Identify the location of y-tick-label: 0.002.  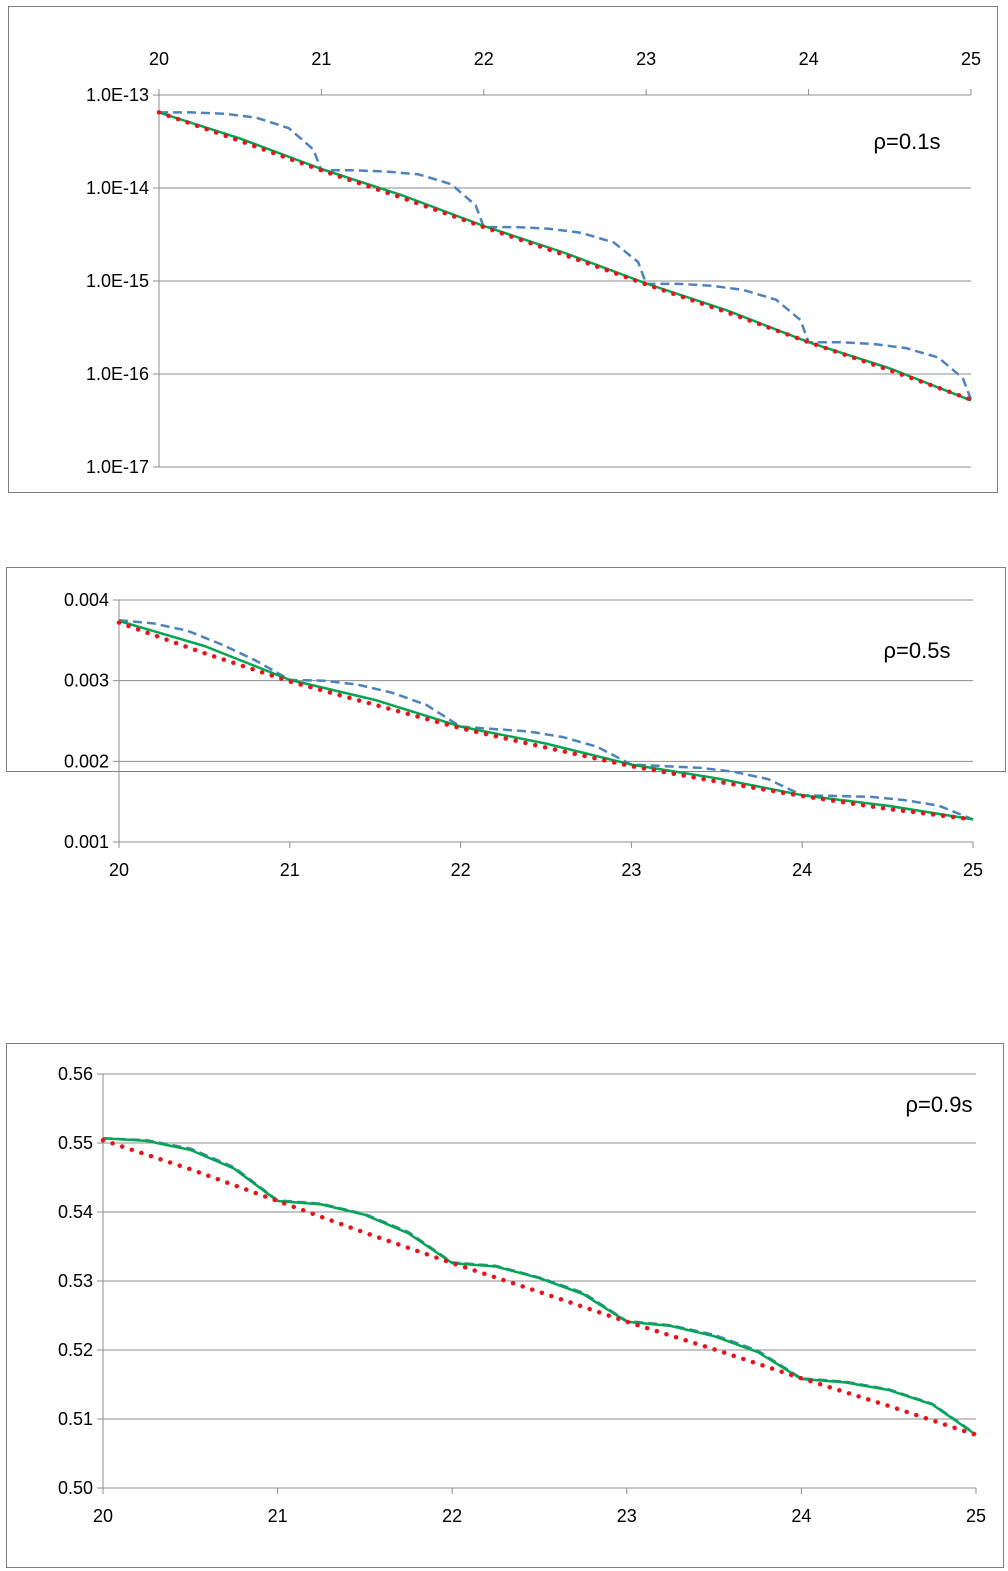
(86, 761).